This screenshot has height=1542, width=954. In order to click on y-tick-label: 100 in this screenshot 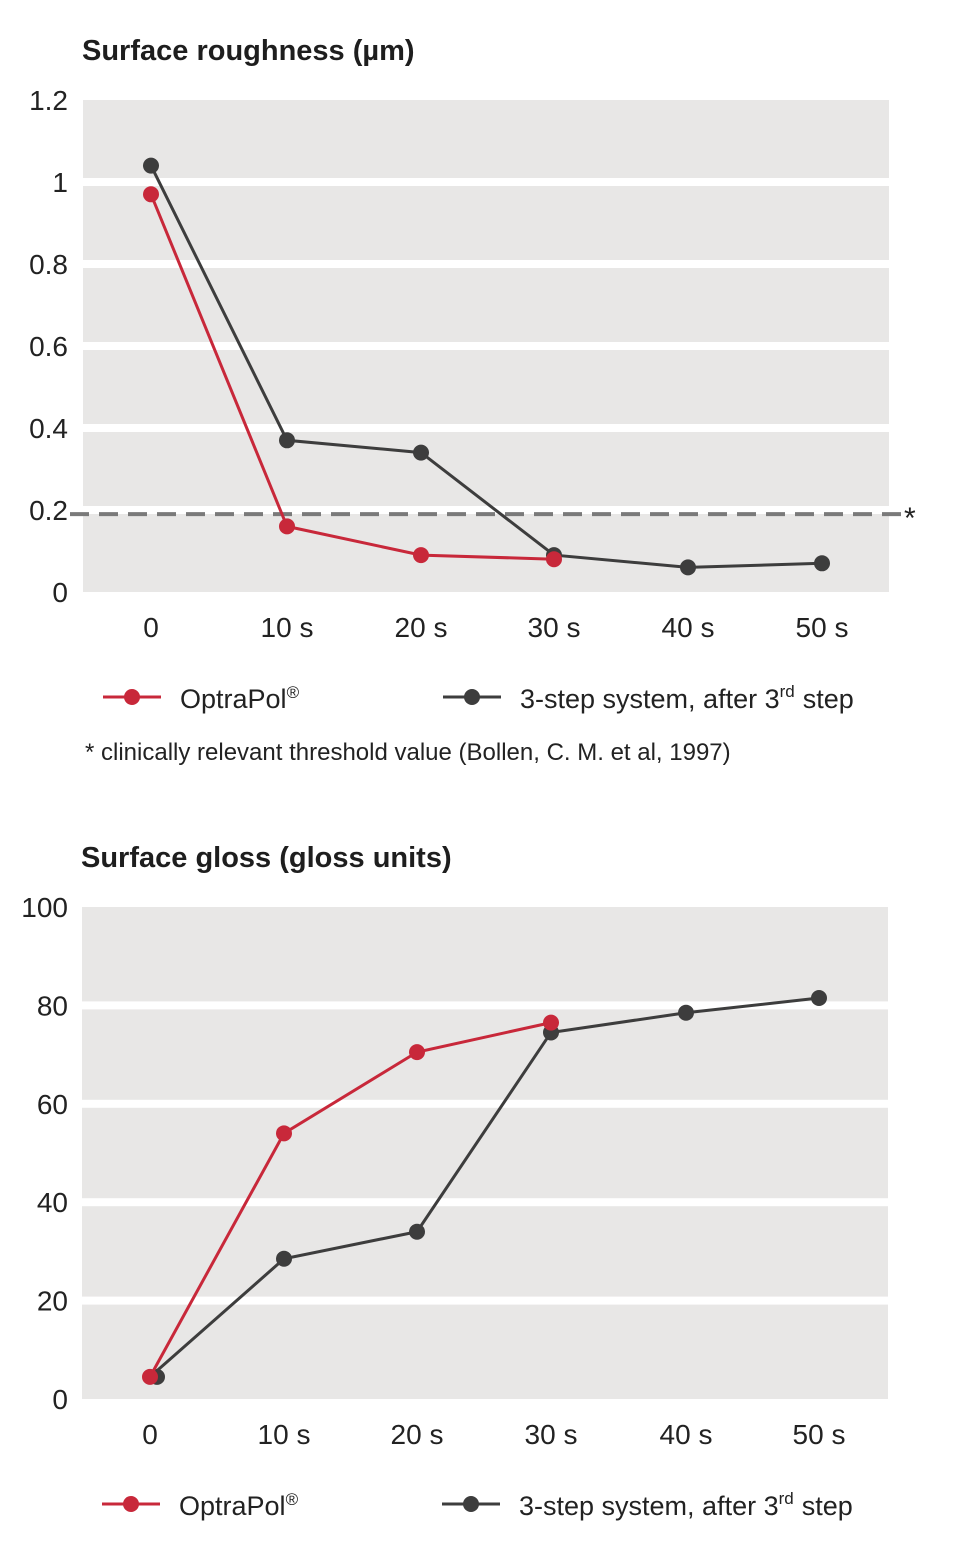, I will do `click(44, 907)`.